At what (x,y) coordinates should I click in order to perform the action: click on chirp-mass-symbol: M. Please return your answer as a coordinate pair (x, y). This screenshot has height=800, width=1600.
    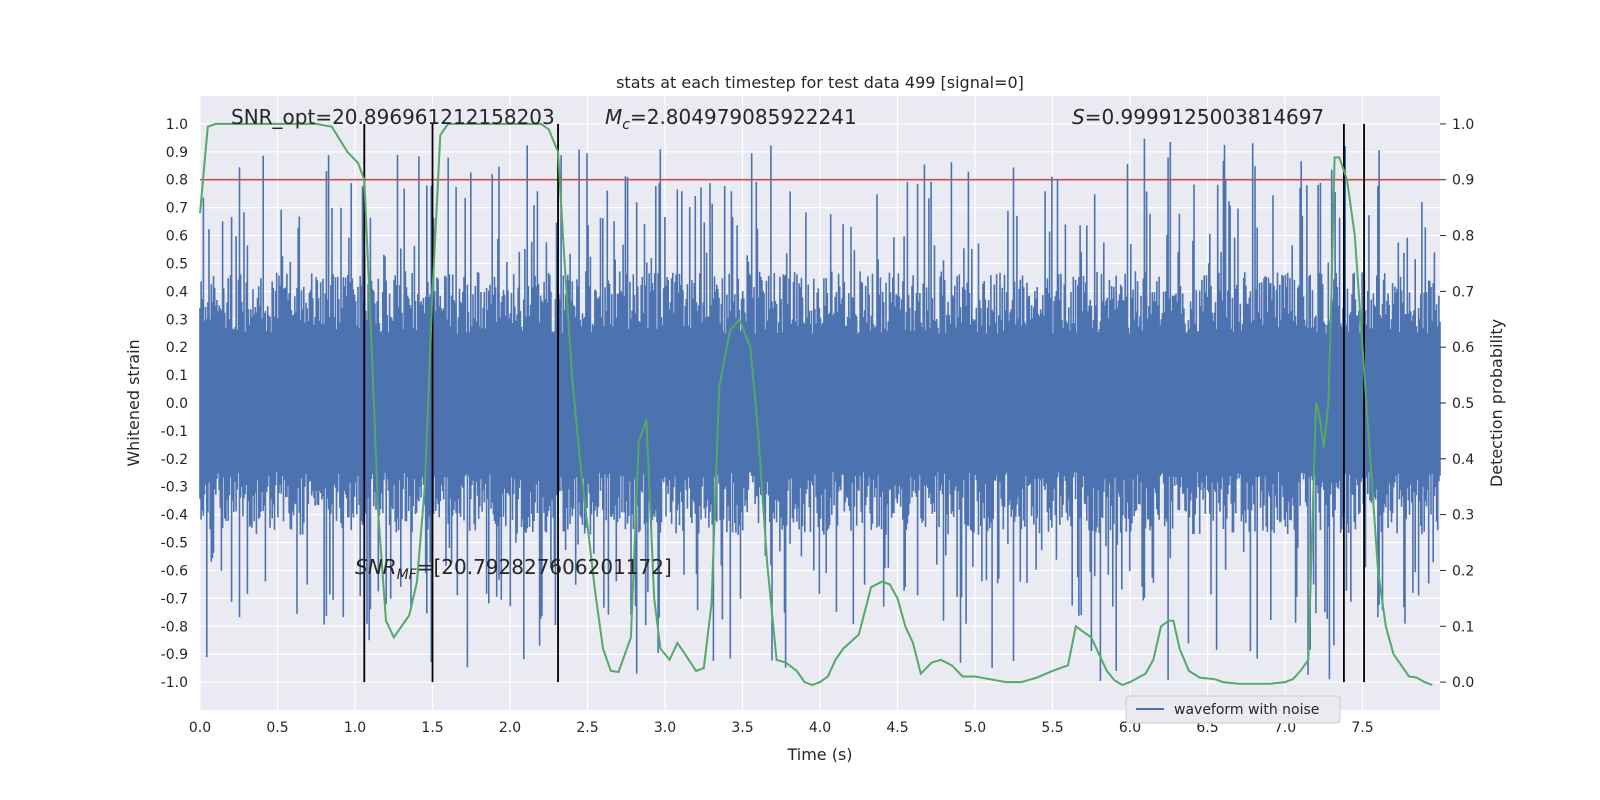
    Looking at the image, I should click on (613, 117).